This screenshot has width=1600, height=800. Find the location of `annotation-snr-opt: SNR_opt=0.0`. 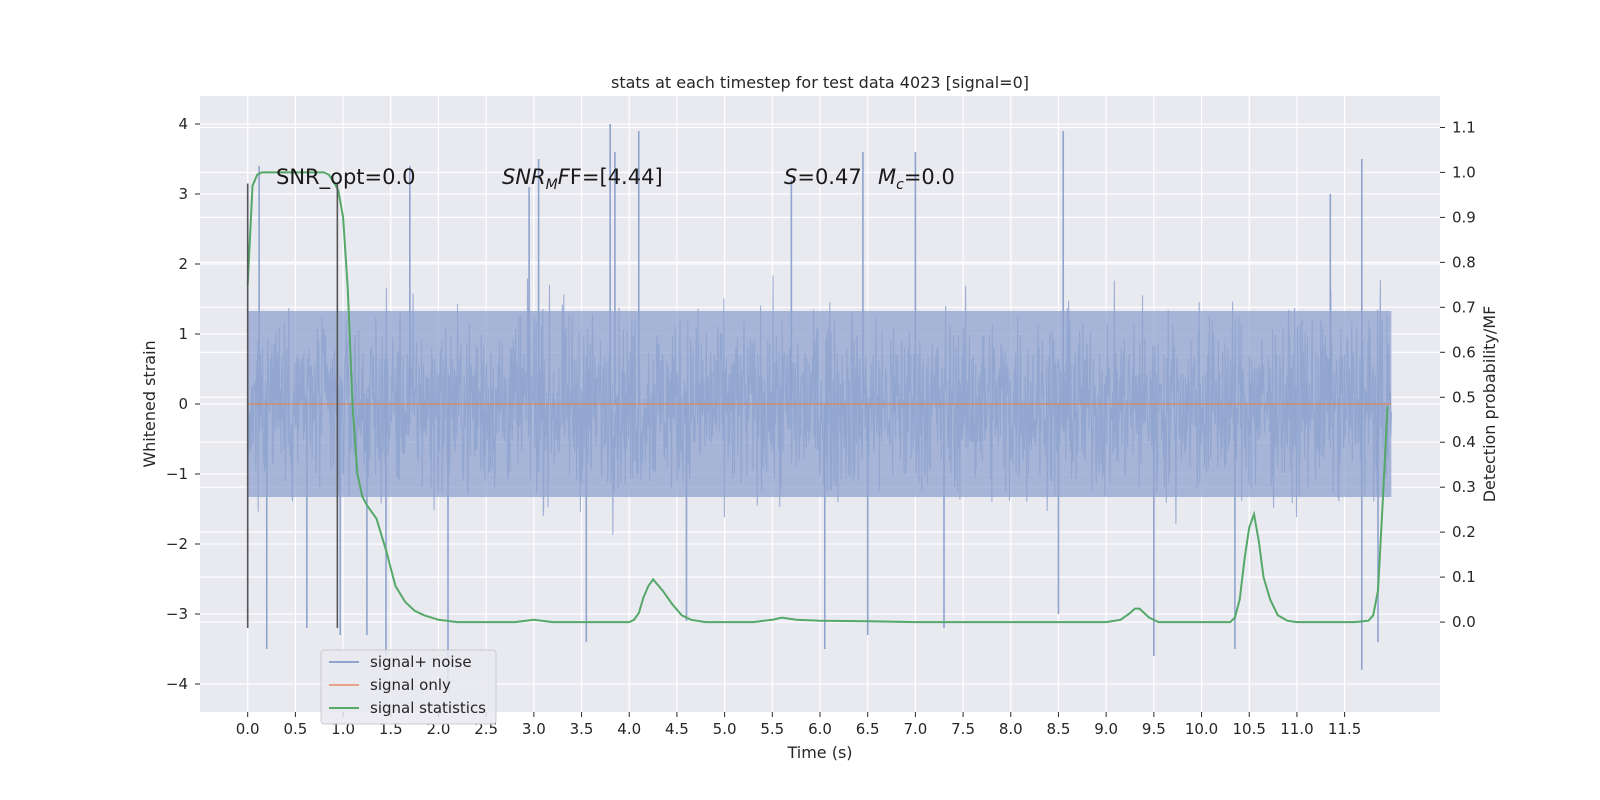

annotation-snr-opt: SNR_opt=0.0 is located at coordinates (346, 177).